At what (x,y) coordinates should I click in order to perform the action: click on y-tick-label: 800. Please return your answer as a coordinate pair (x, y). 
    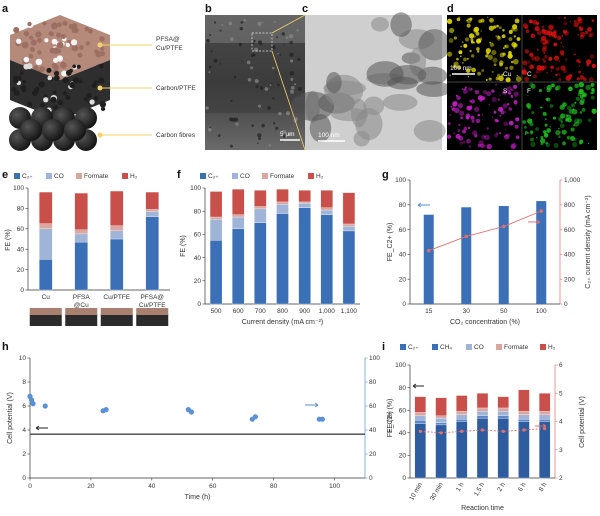
    Looking at the image, I should click on (569, 205).